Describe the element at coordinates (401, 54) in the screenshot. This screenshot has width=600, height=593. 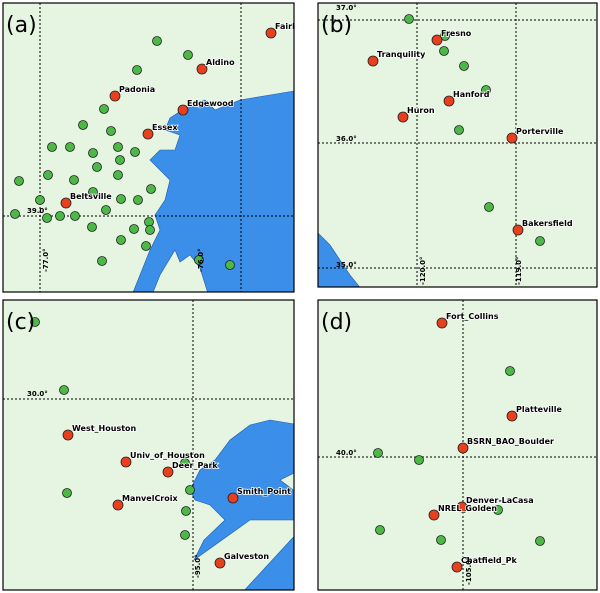
I see `site-label: Tranquility` at that location.